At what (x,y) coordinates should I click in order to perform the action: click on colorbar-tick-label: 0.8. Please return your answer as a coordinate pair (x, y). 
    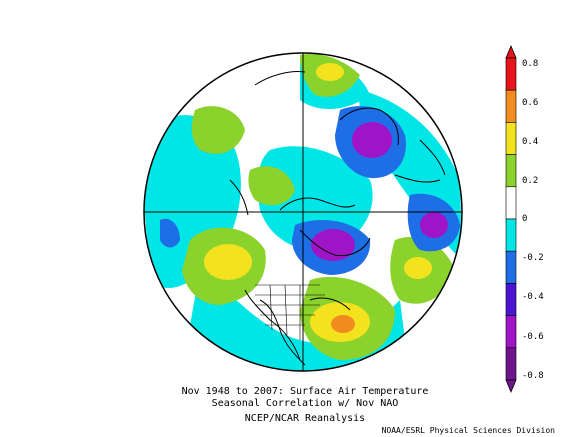
    Looking at the image, I should click on (530, 64).